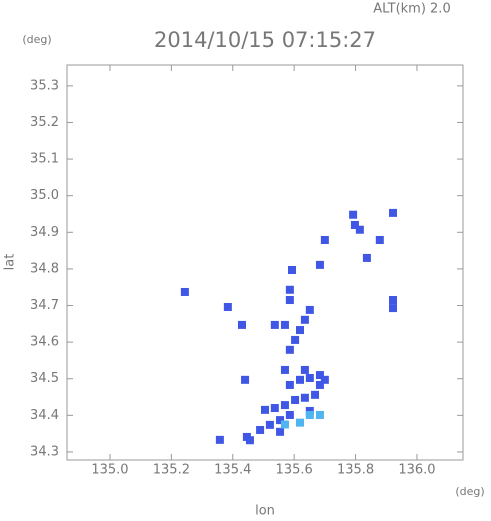 This screenshot has width=491, height=521. I want to click on x-axis-label: lon, so click(265, 511).